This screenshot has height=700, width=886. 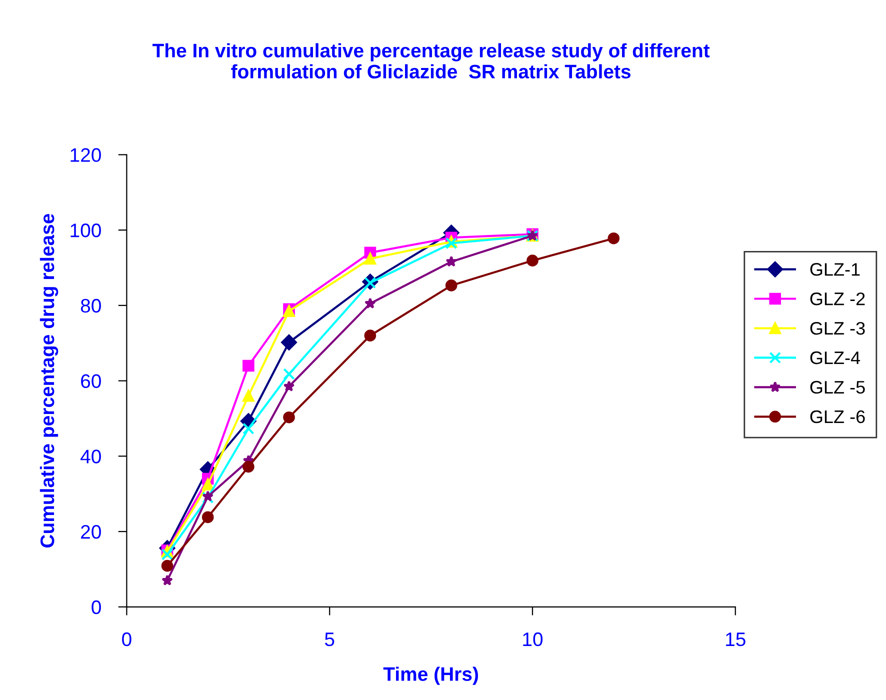 I want to click on x-tick-label: 0, so click(x=127, y=639).